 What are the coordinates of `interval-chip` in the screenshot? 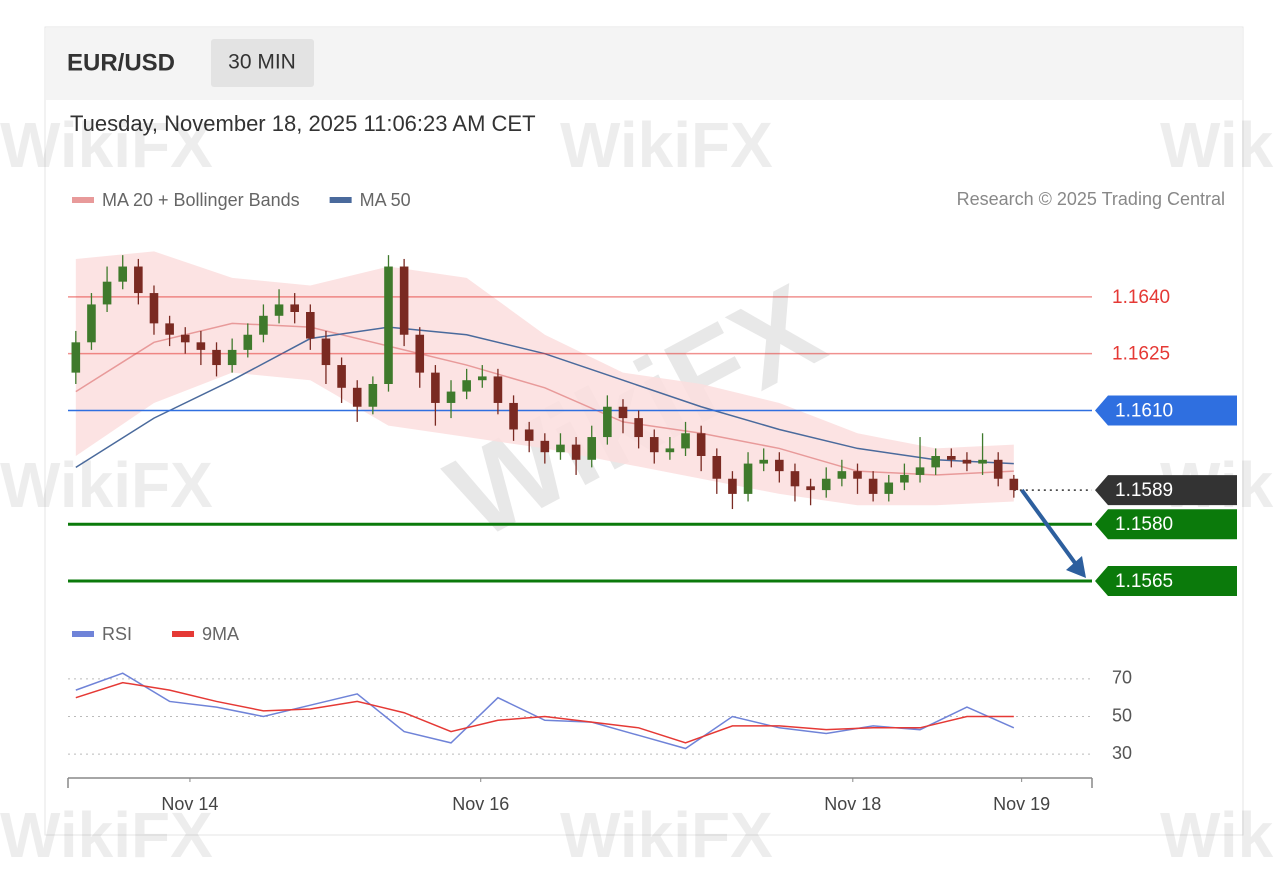 It's located at (262, 63).